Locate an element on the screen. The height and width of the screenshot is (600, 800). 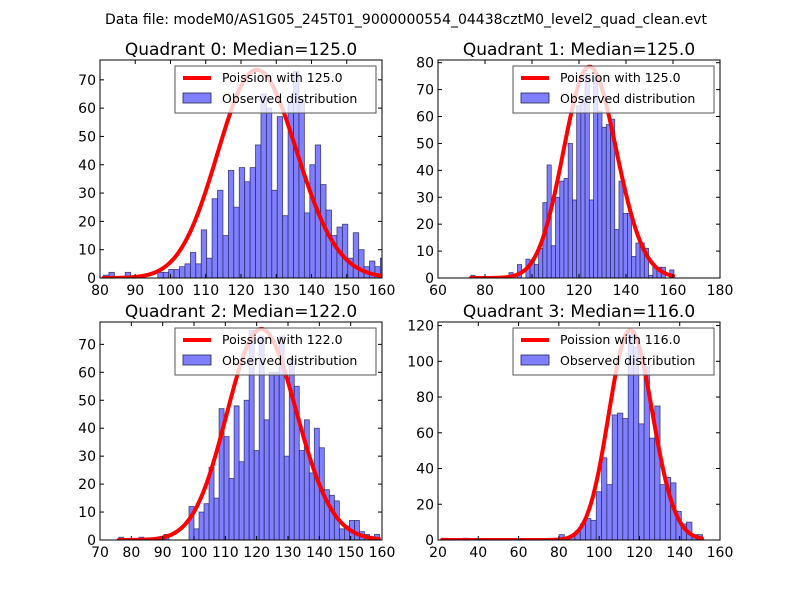
y-tick-label: 100 is located at coordinates (420, 362).